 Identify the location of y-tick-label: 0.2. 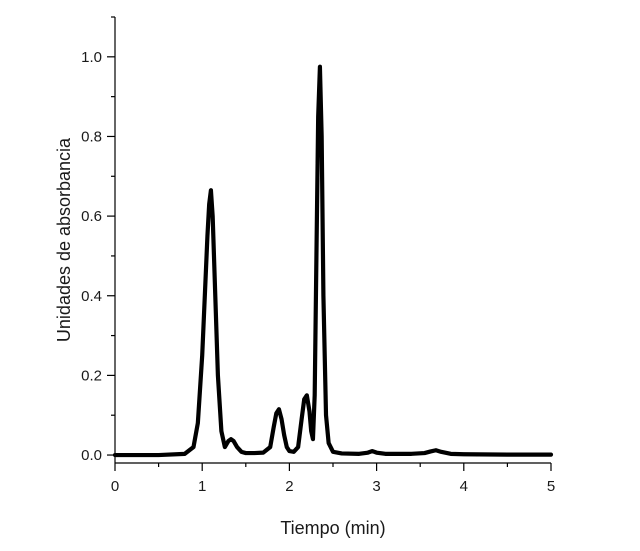
(91, 375).